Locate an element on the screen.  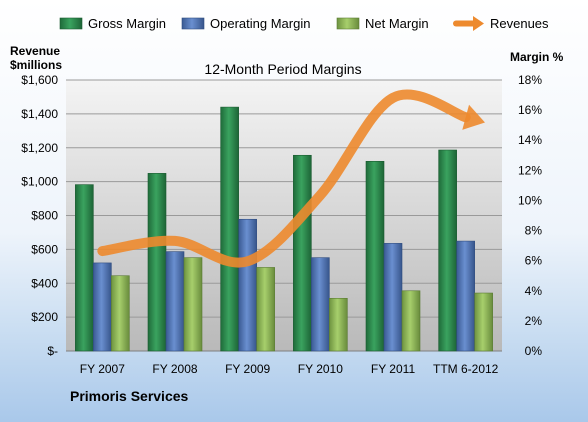
right-tick-label: 0% is located at coordinates (534, 351).